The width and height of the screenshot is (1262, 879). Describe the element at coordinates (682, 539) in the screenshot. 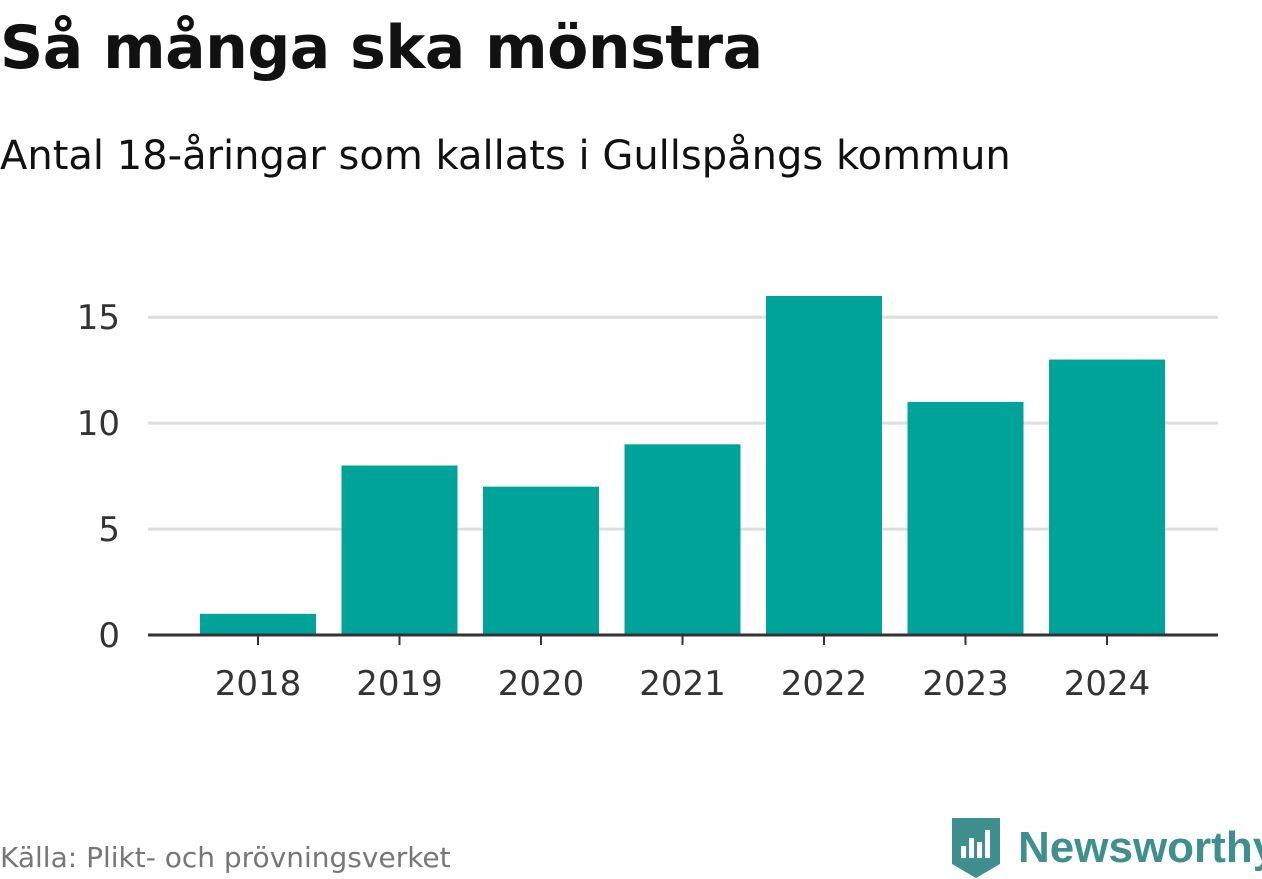

I see `bar-2021` at that location.